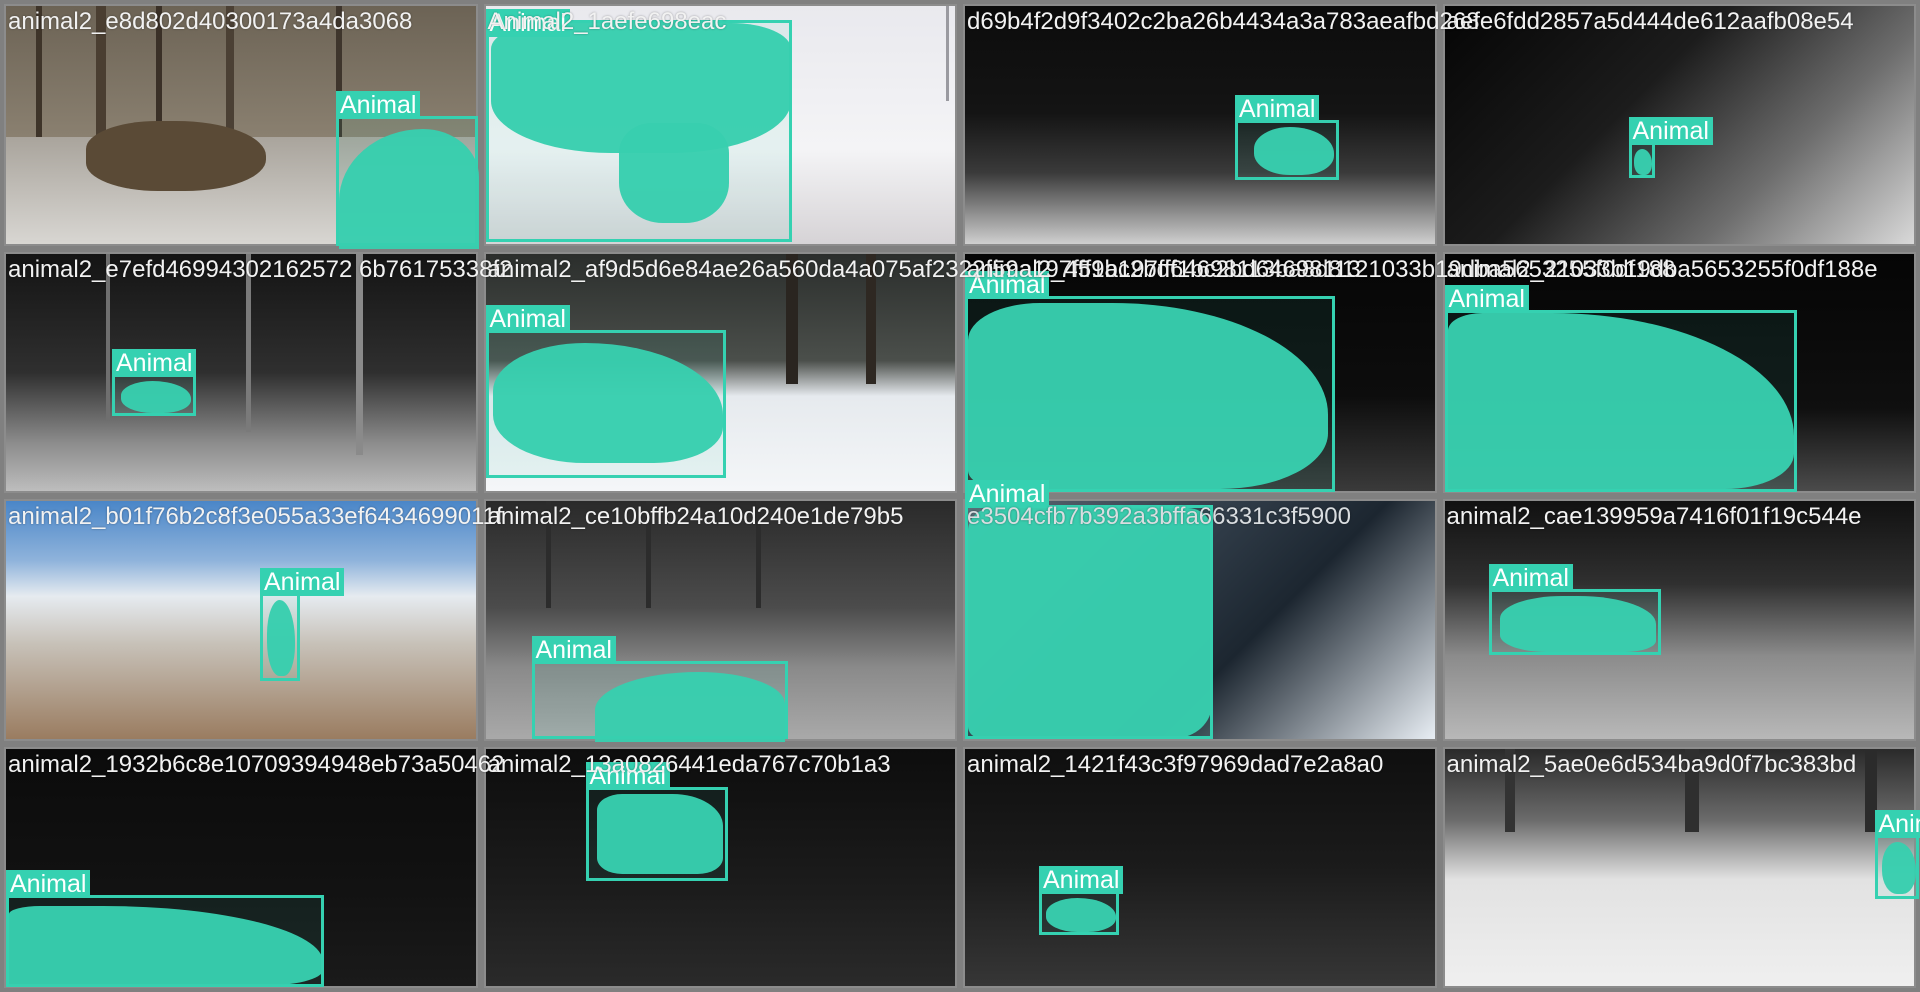  What do you see at coordinates (1679, 620) in the screenshot?
I see `image-tile: animal2_cae139959a7416f01f19c544e Animal` at bounding box center [1679, 620].